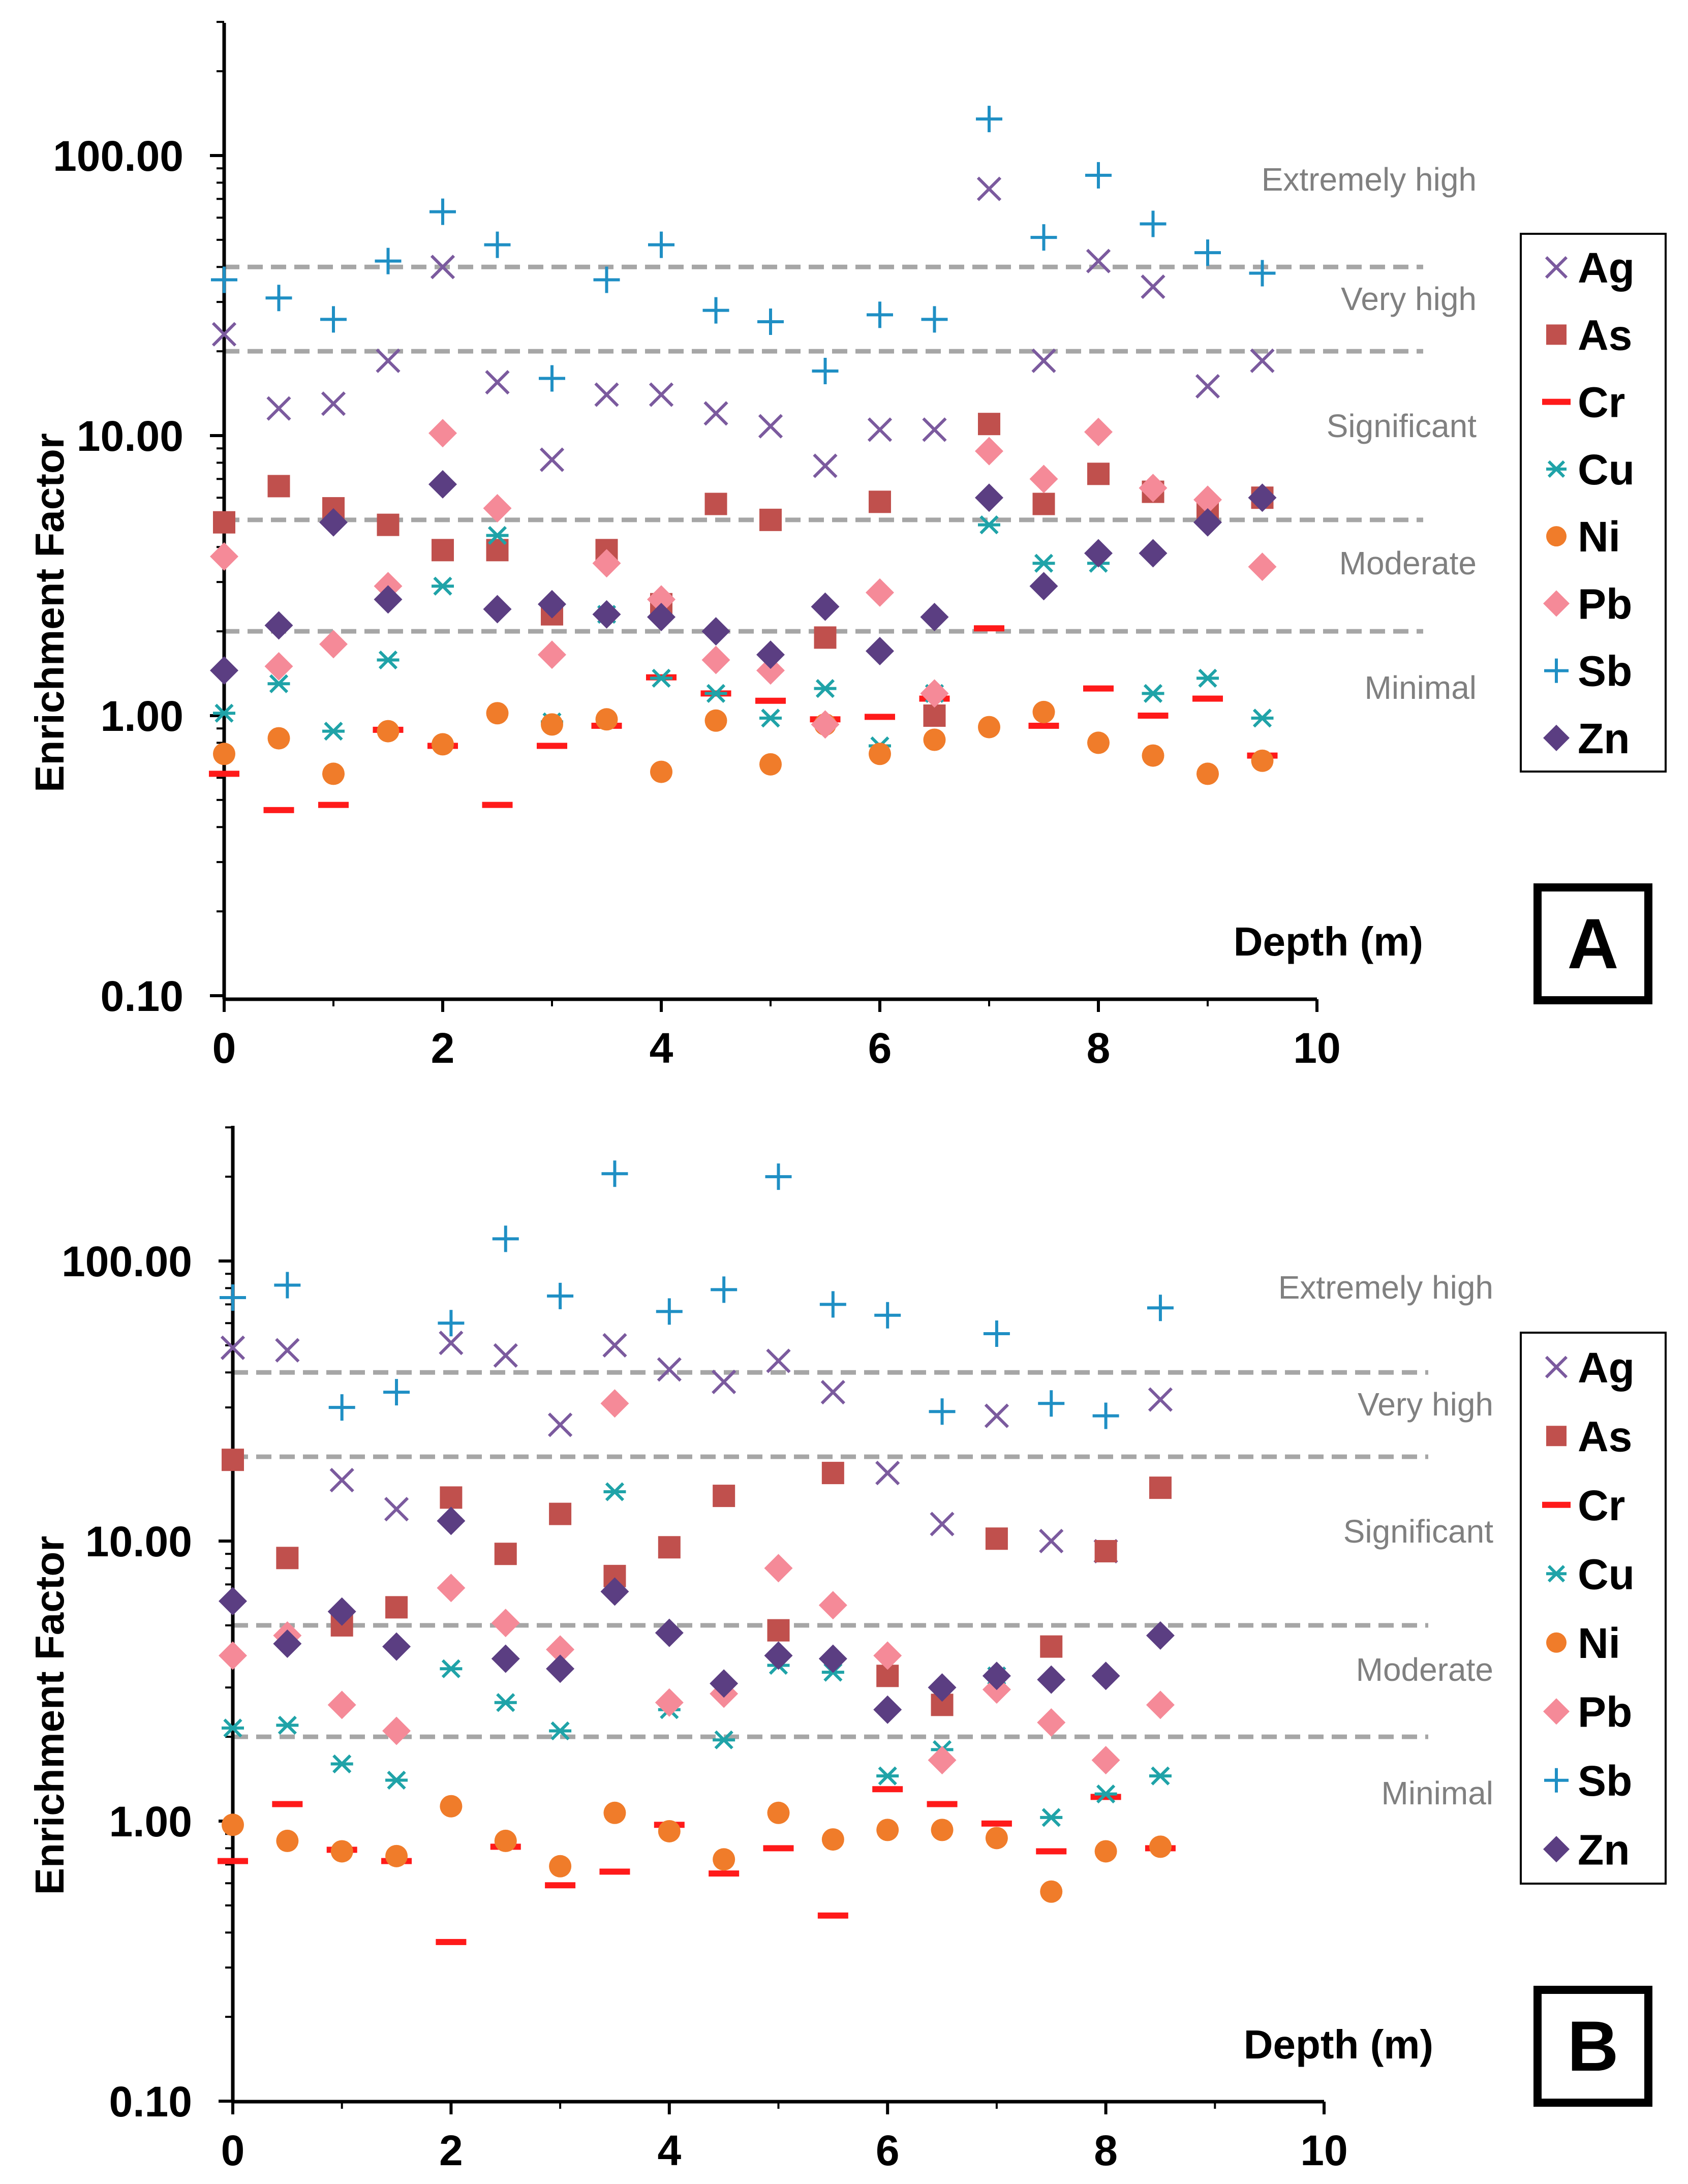  What do you see at coordinates (1593, 503) in the screenshot?
I see `legend-box-a` at bounding box center [1593, 503].